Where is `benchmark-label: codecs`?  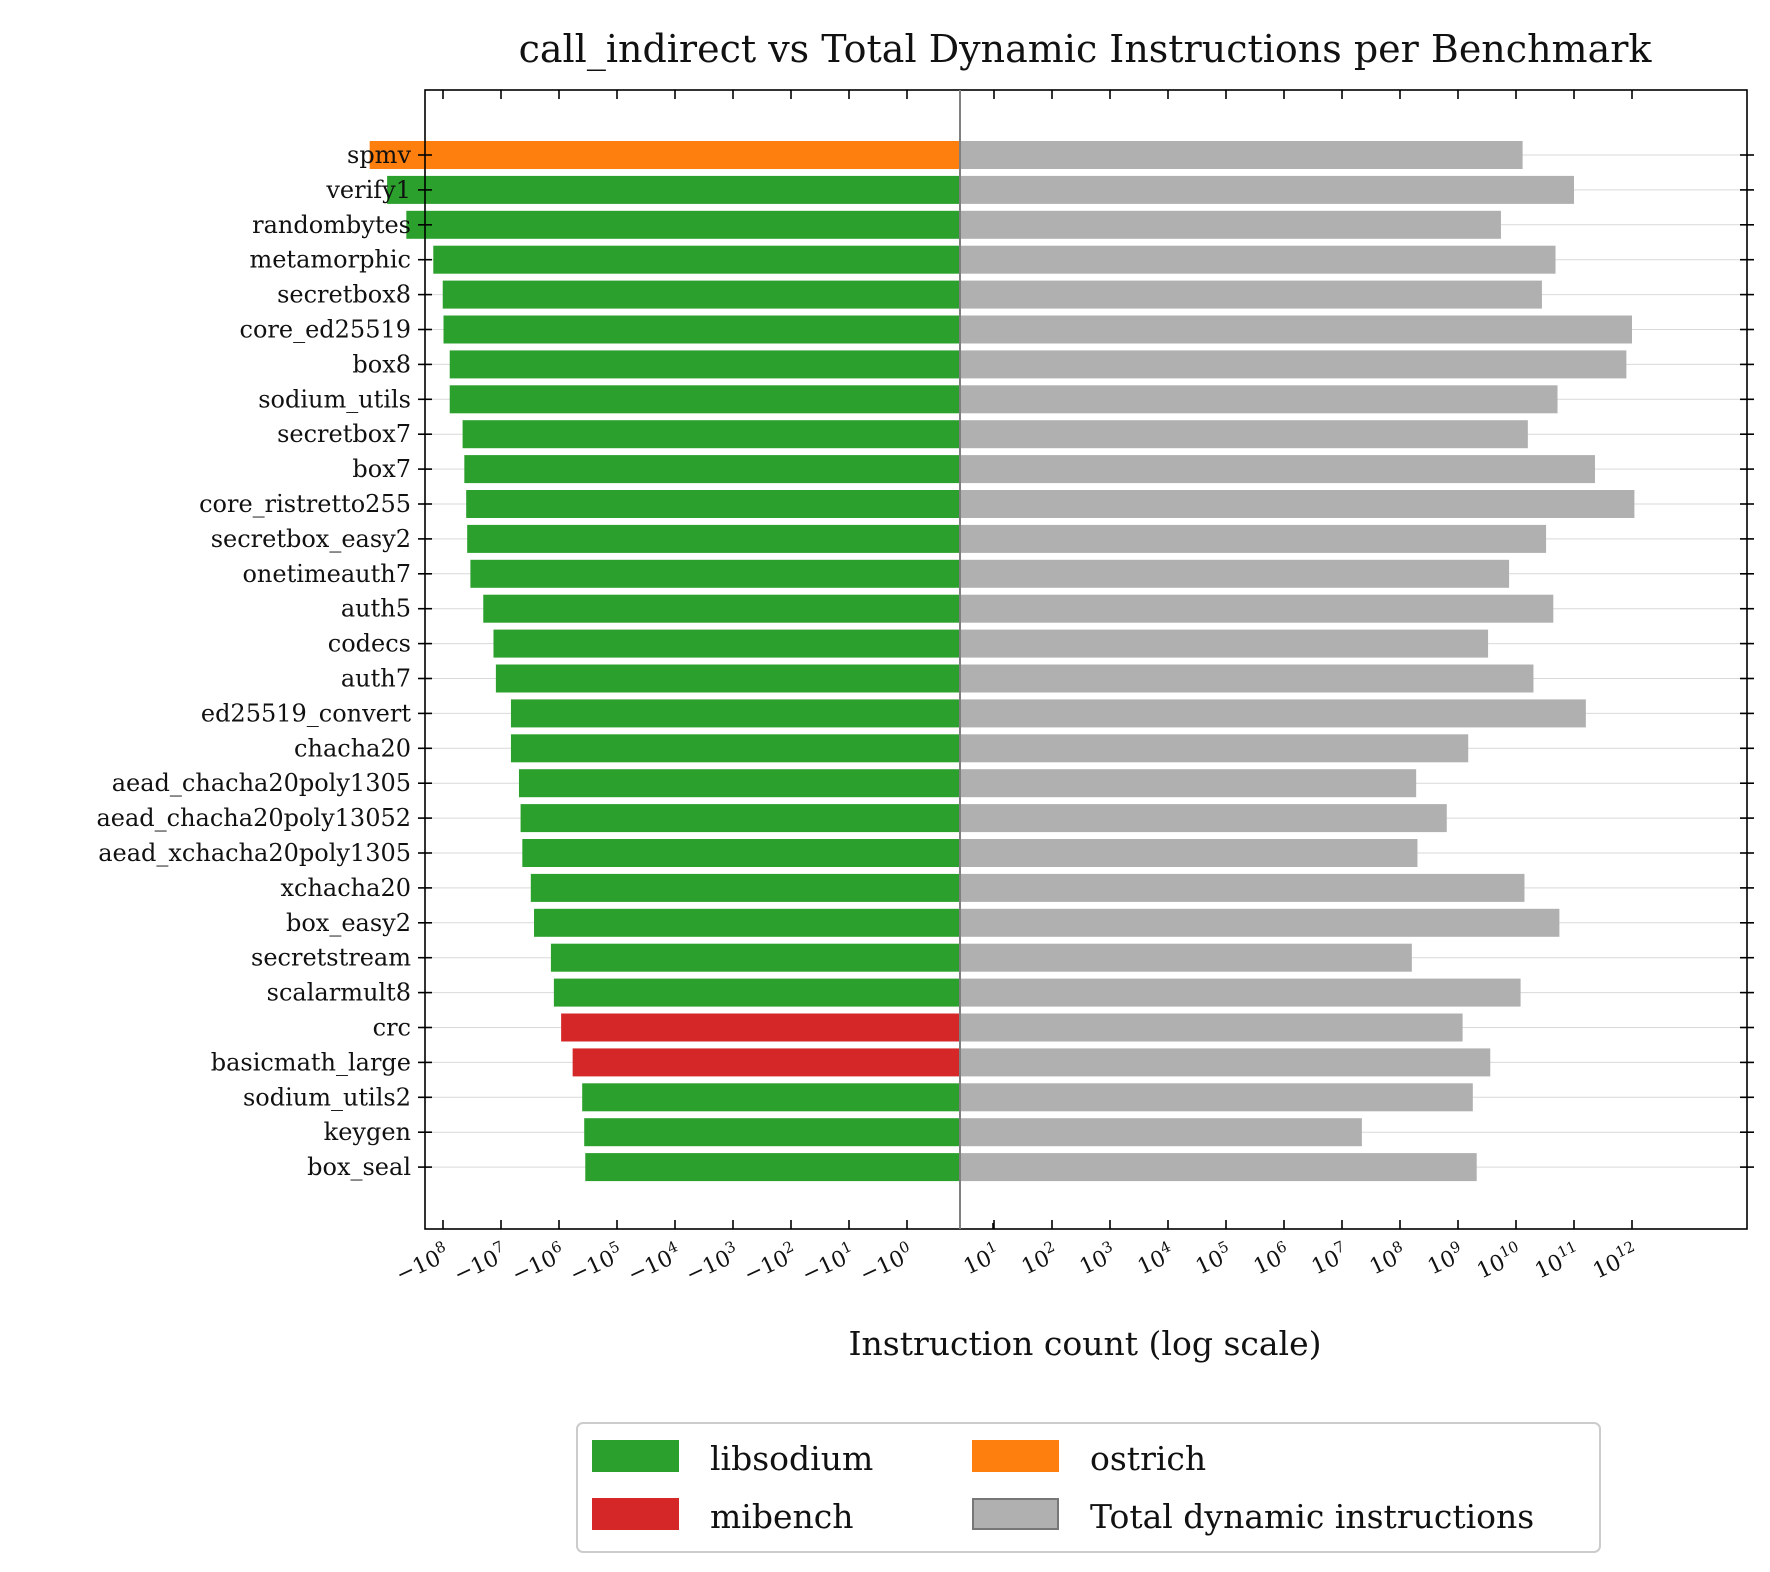 benchmark-label: codecs is located at coordinates (369, 644).